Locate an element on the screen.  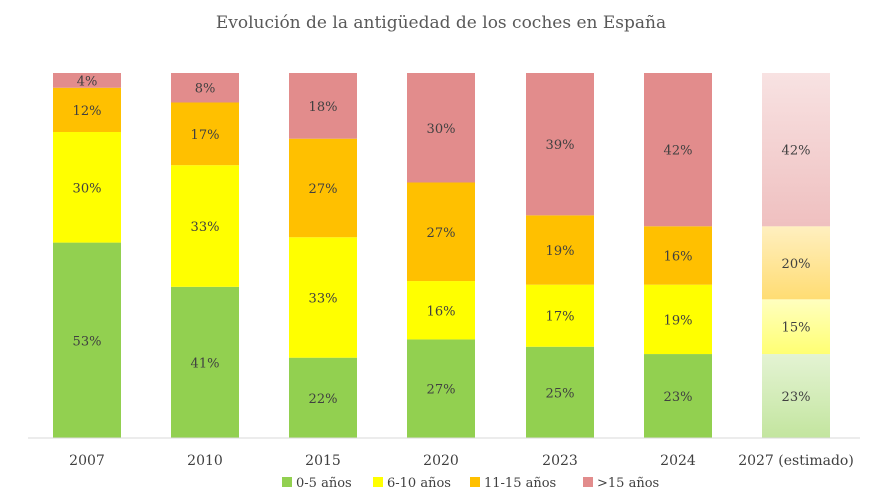
bar-2024-11-15-a-os is located at coordinates (678, 255).